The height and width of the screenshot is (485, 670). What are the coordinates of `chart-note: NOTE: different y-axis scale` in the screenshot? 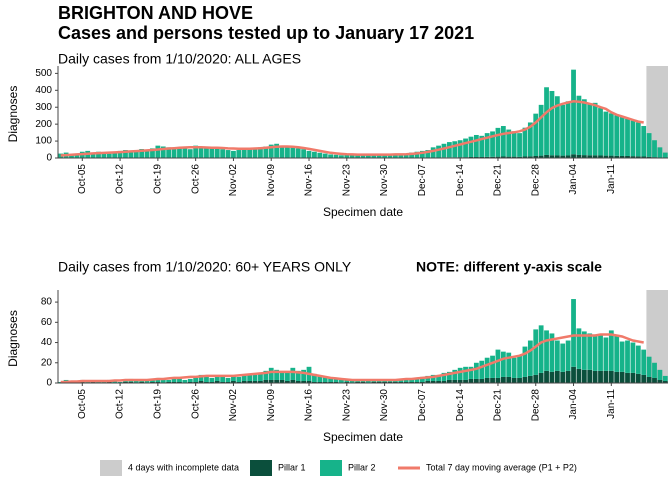 It's located at (509, 267).